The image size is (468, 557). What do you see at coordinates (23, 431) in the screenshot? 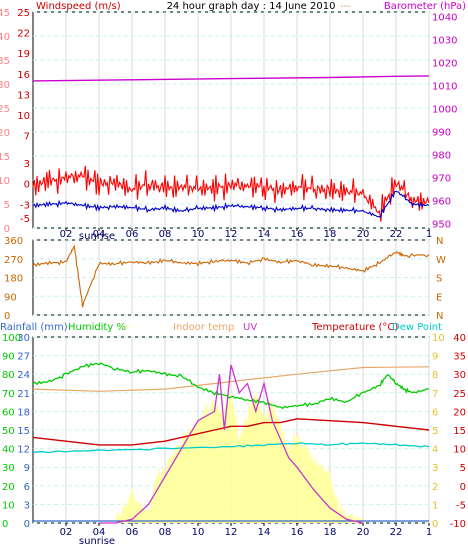
I see `rainfall-tick: 15` at bounding box center [23, 431].